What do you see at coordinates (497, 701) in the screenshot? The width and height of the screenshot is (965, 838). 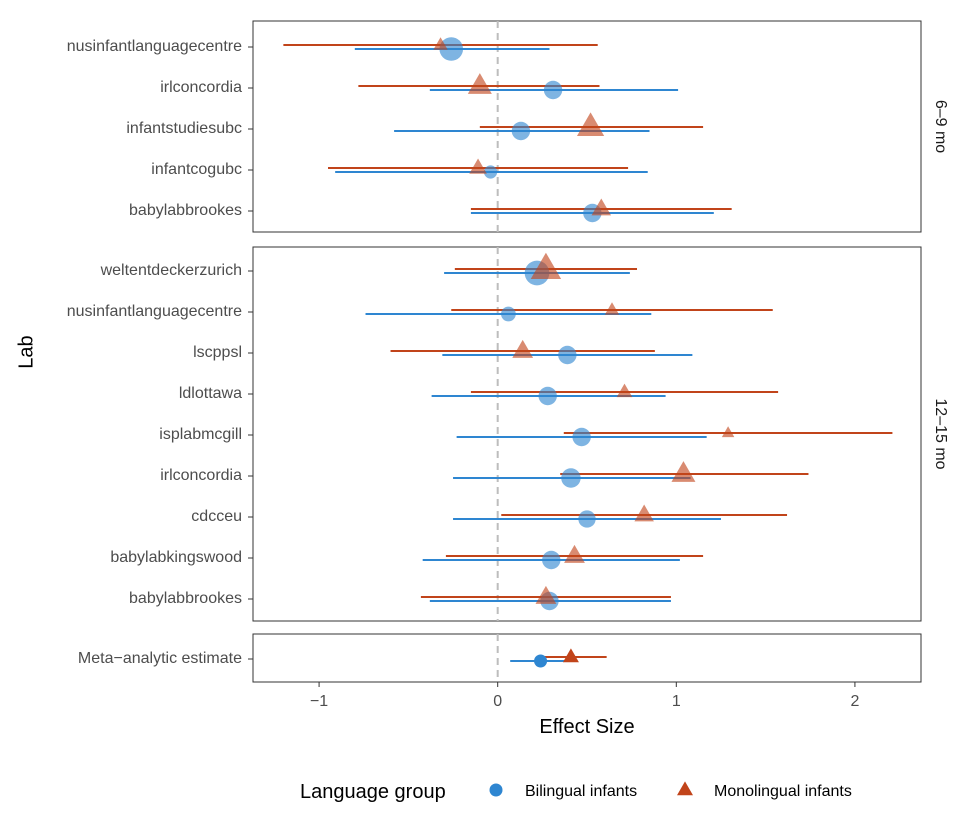 I see `x-tick-label: 0` at bounding box center [497, 701].